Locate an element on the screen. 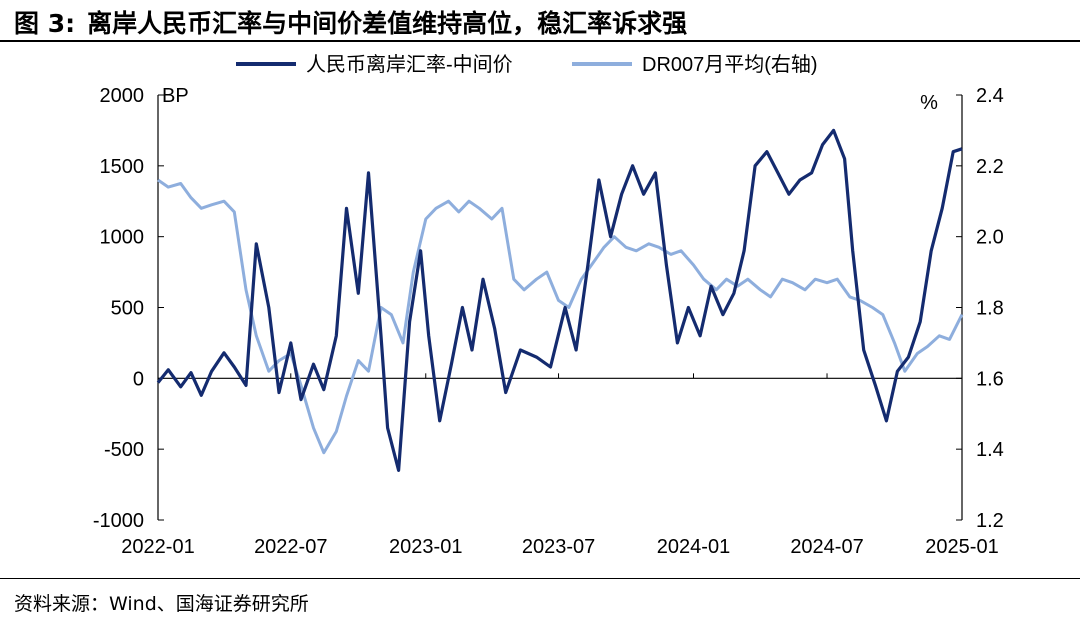 Image resolution: width=1080 pixels, height=617 pixels. left-tick-label: 1500 is located at coordinates (122, 167).